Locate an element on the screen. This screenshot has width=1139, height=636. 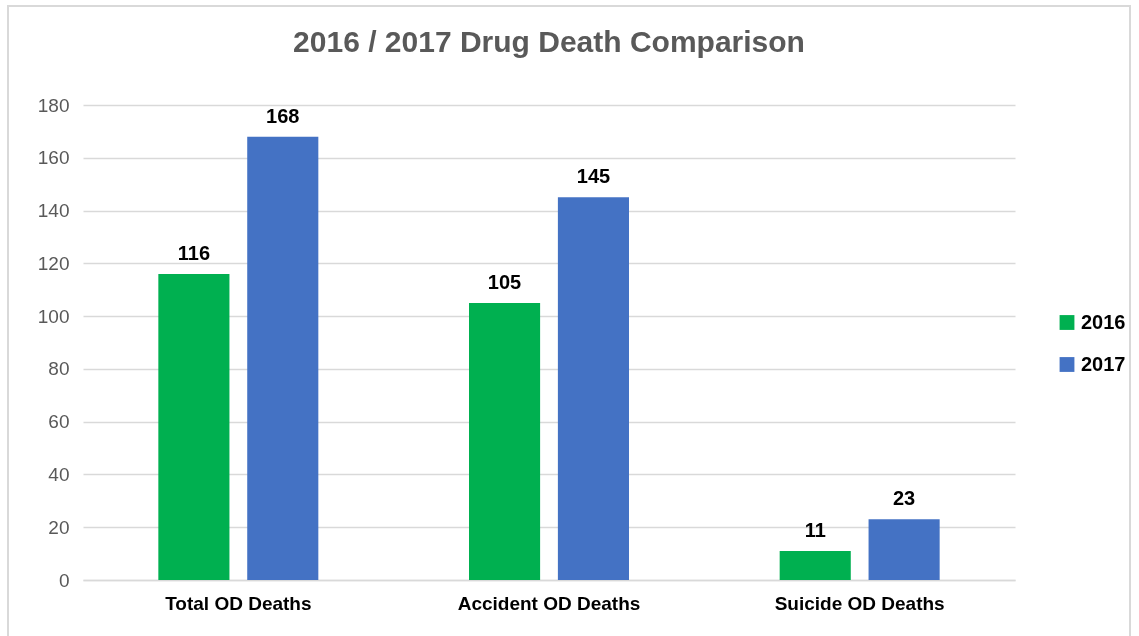
legend-label: 2016 is located at coordinates (1103, 321).